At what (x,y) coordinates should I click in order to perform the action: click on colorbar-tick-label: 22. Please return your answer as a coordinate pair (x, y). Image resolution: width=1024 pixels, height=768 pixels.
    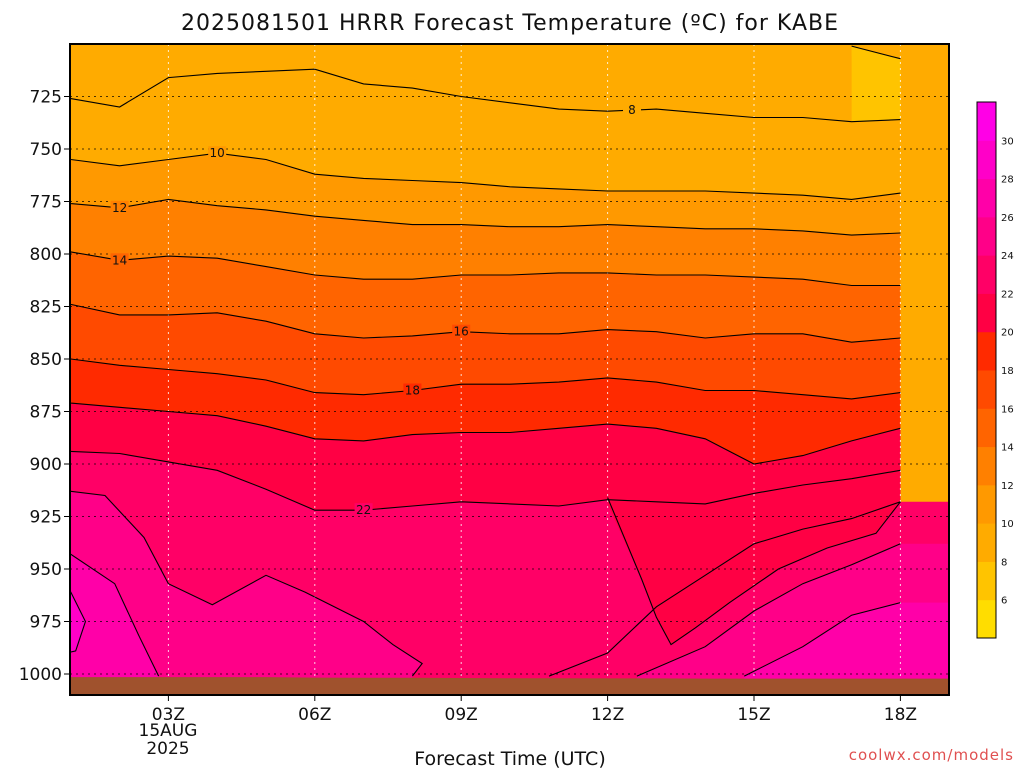
    Looking at the image, I should click on (1007, 294).